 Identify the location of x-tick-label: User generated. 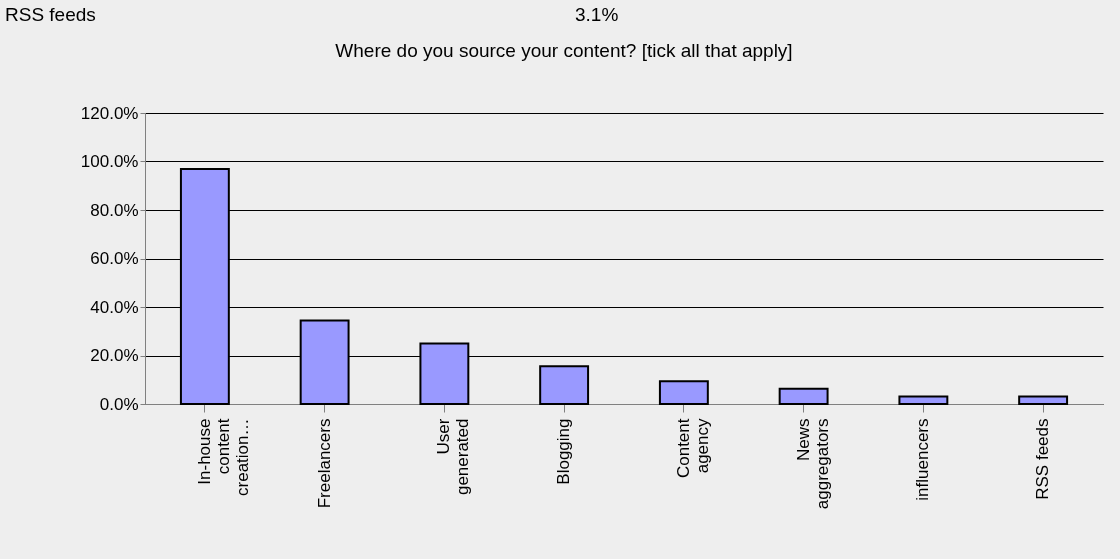
(453, 457).